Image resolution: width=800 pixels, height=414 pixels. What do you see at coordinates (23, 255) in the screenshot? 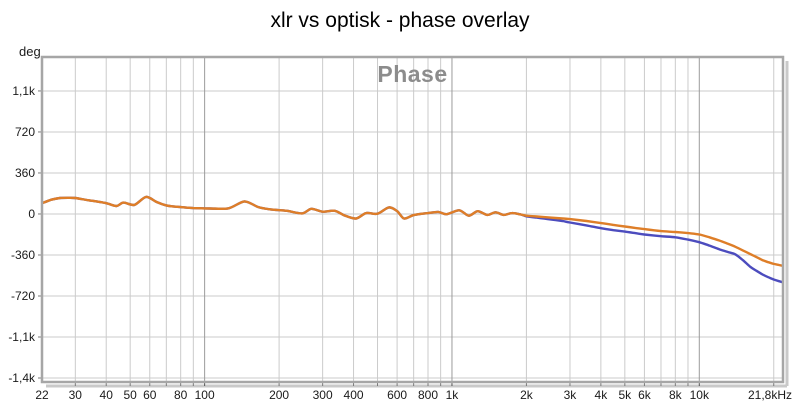
I see `y-tick-label: -360` at bounding box center [23, 255].